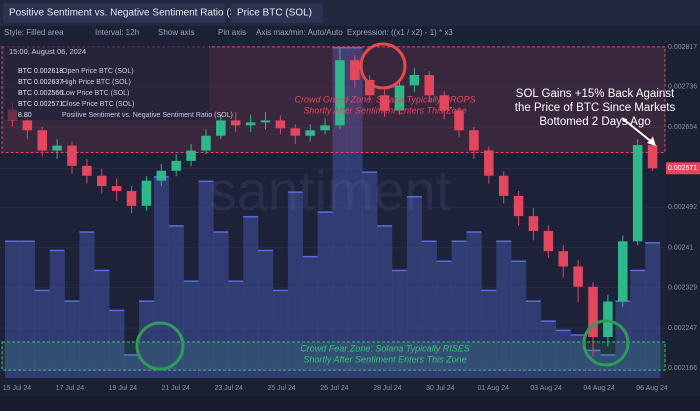 The height and width of the screenshot is (411, 700). What do you see at coordinates (440, 388) in the screenshot?
I see `x-tick-label: 30 Jul 24` at bounding box center [440, 388].